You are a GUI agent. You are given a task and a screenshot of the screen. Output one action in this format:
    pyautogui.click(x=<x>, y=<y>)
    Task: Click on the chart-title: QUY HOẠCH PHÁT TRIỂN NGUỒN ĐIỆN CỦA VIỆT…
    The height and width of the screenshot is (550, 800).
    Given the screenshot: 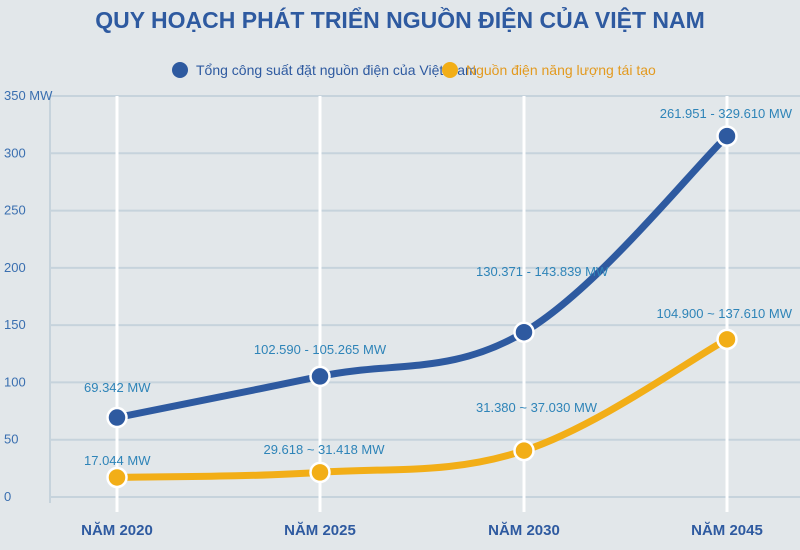 What is the action you would take?
    pyautogui.click(x=400, y=19)
    